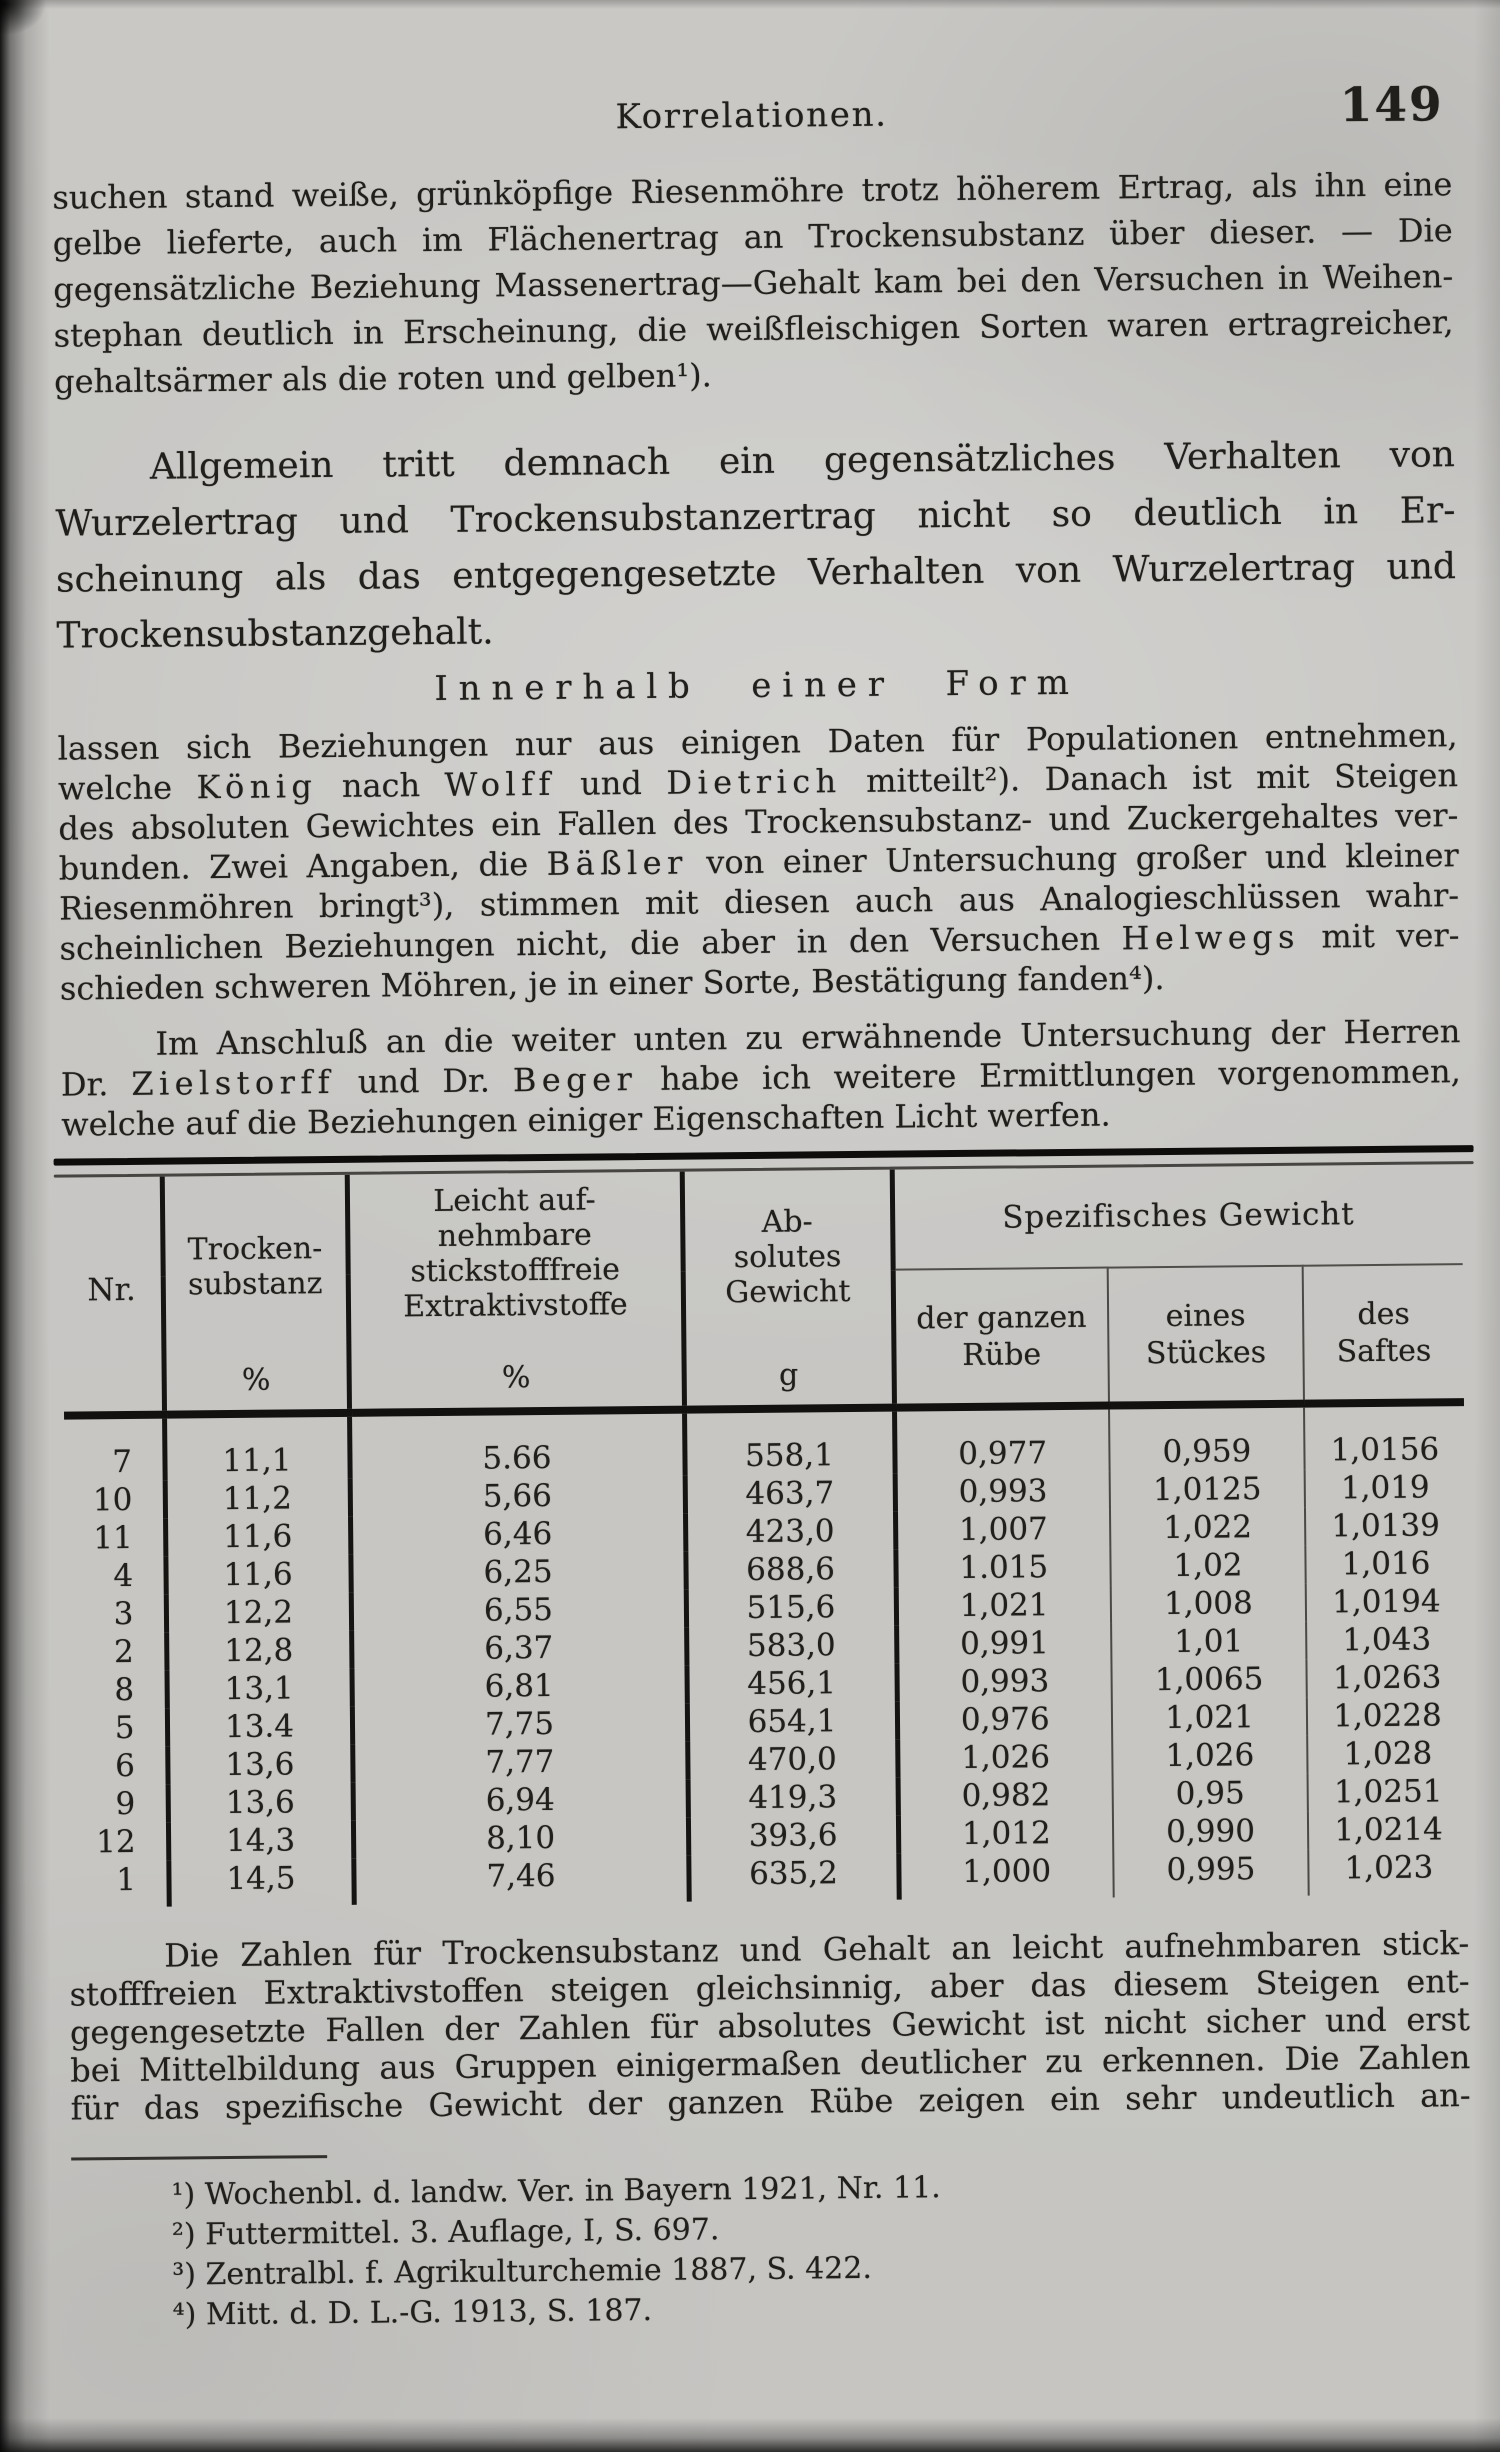 The image size is (1500, 2452). What do you see at coordinates (125, 1804) in the screenshot?
I see `table-cell: 9` at bounding box center [125, 1804].